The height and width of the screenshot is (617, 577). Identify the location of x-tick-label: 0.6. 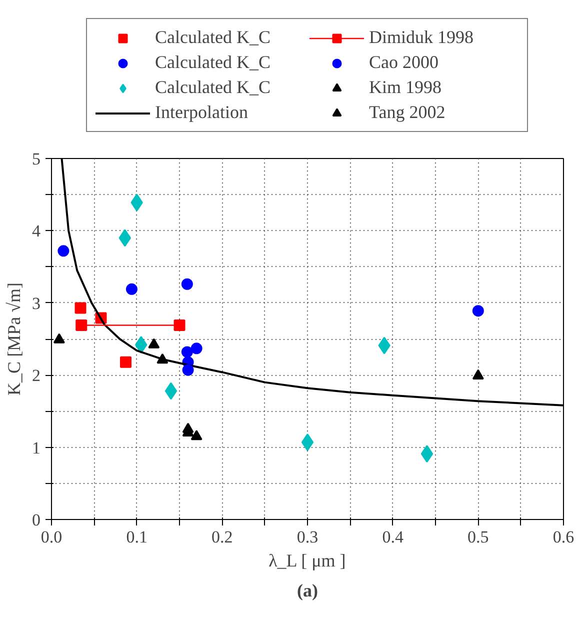
(563, 537).